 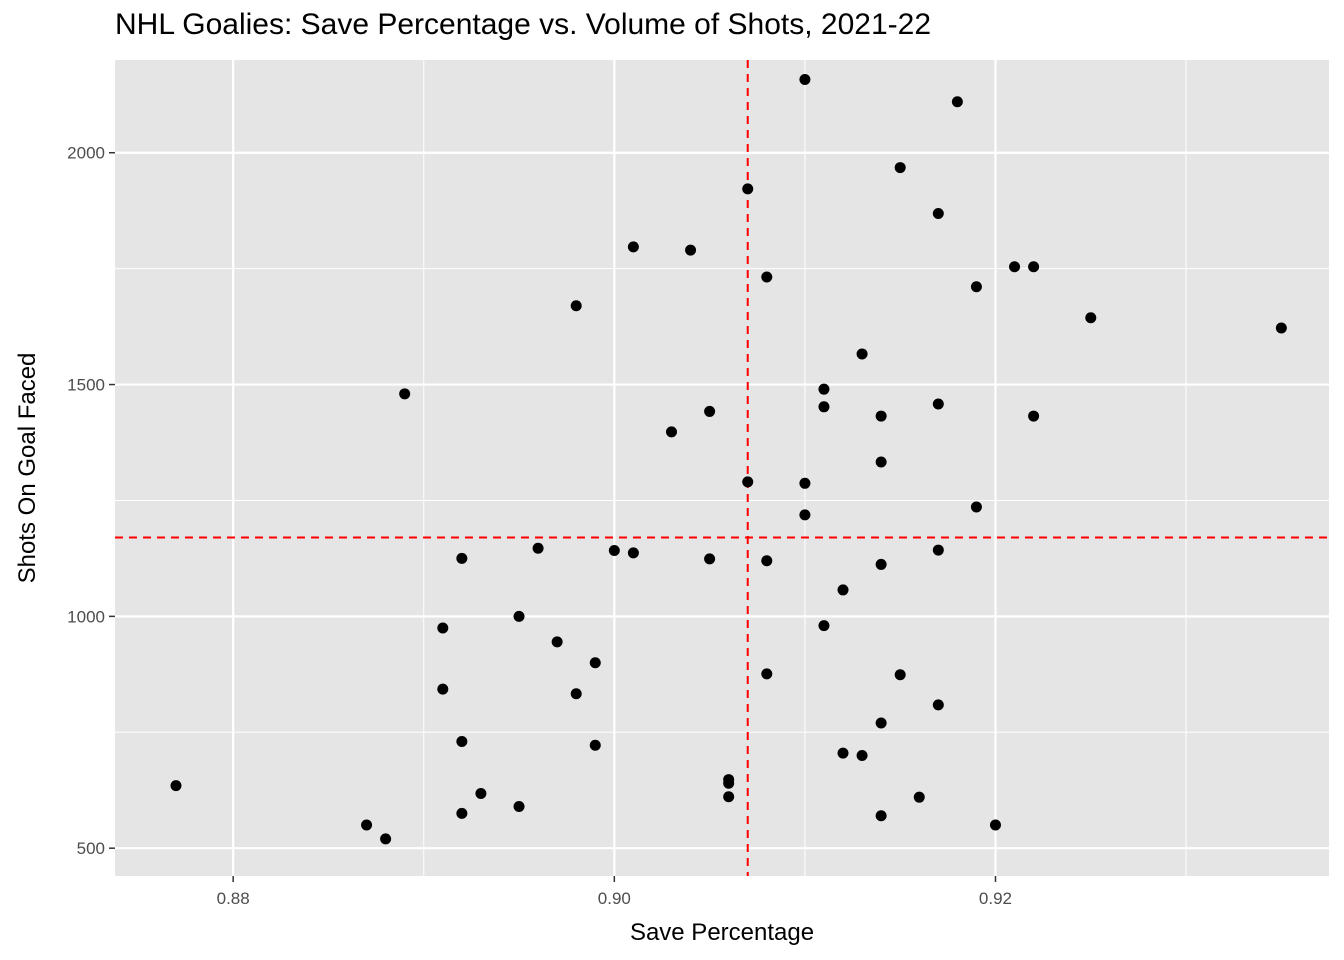 I want to click on x-axis-title: Save Percentage, so click(x=722, y=932).